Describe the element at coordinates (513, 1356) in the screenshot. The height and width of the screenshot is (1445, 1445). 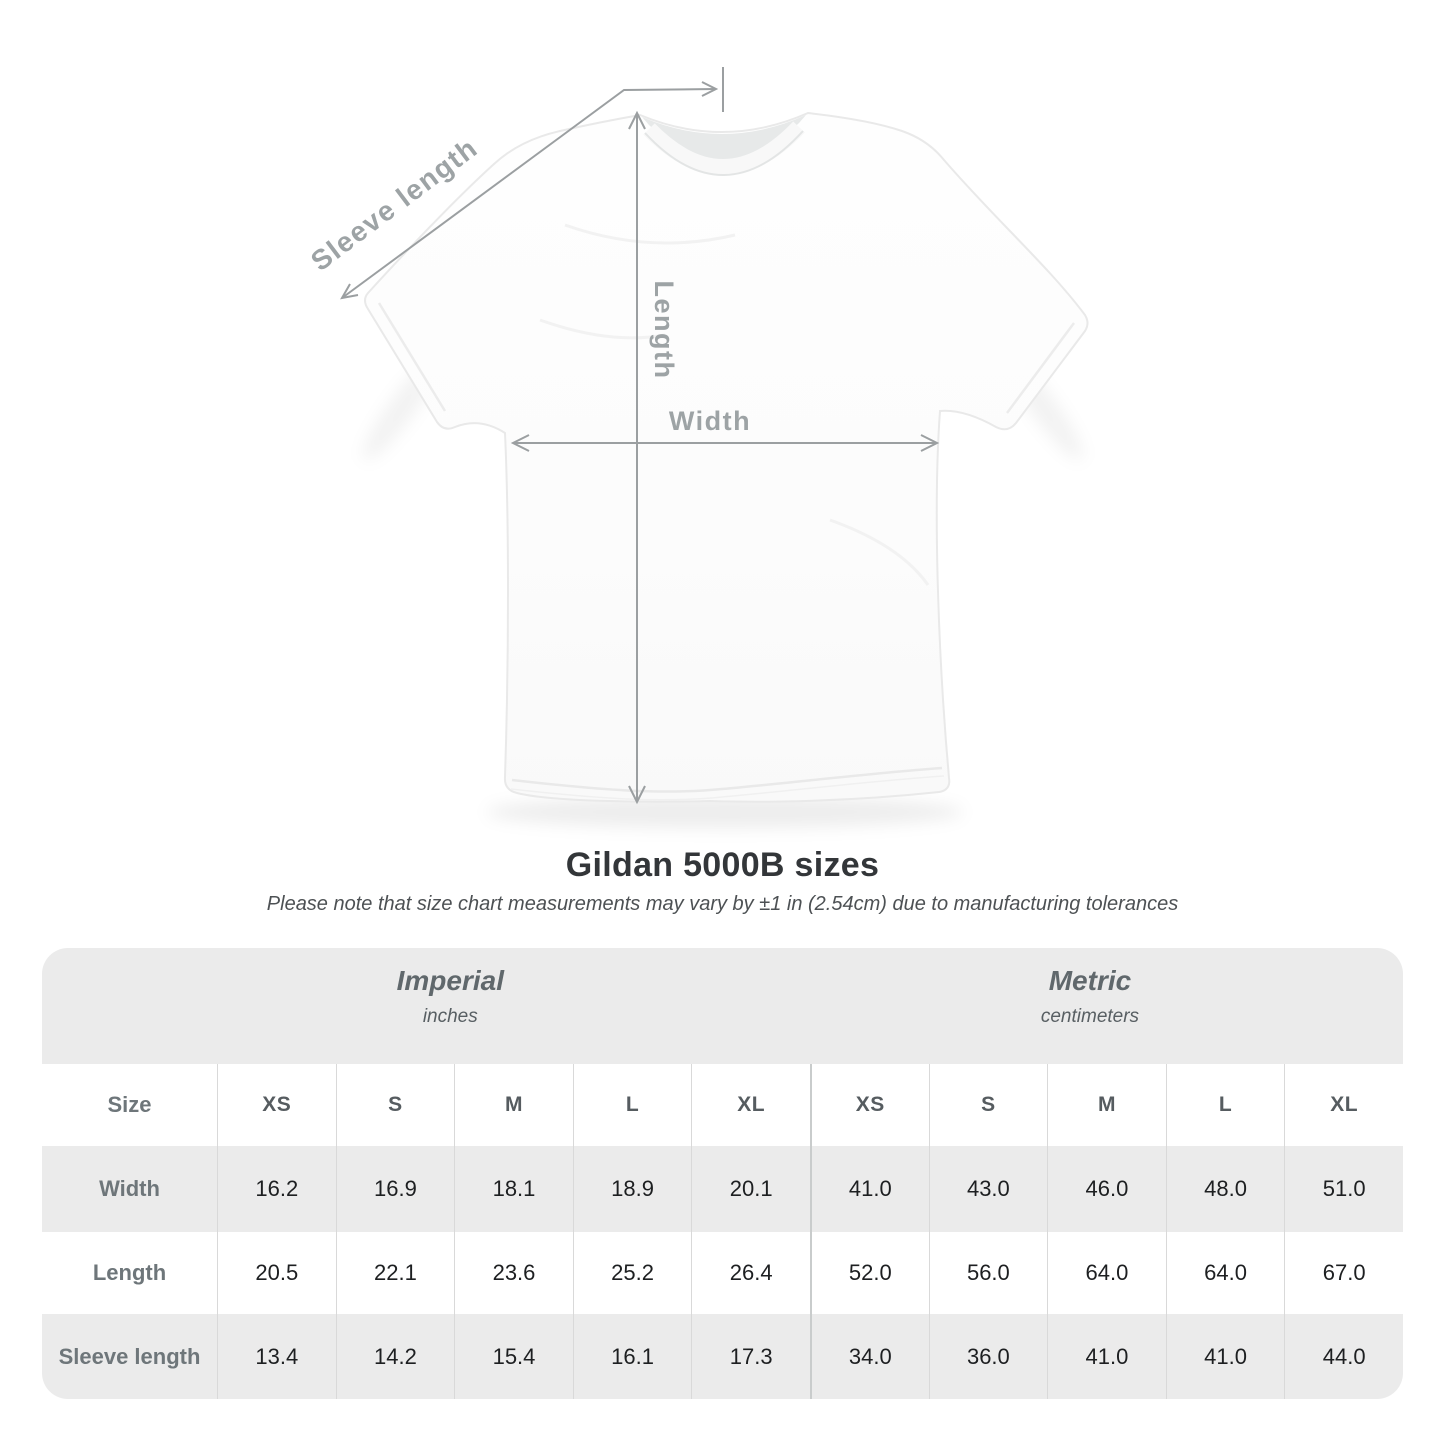
I see `sleeve-value: 15.4` at that location.